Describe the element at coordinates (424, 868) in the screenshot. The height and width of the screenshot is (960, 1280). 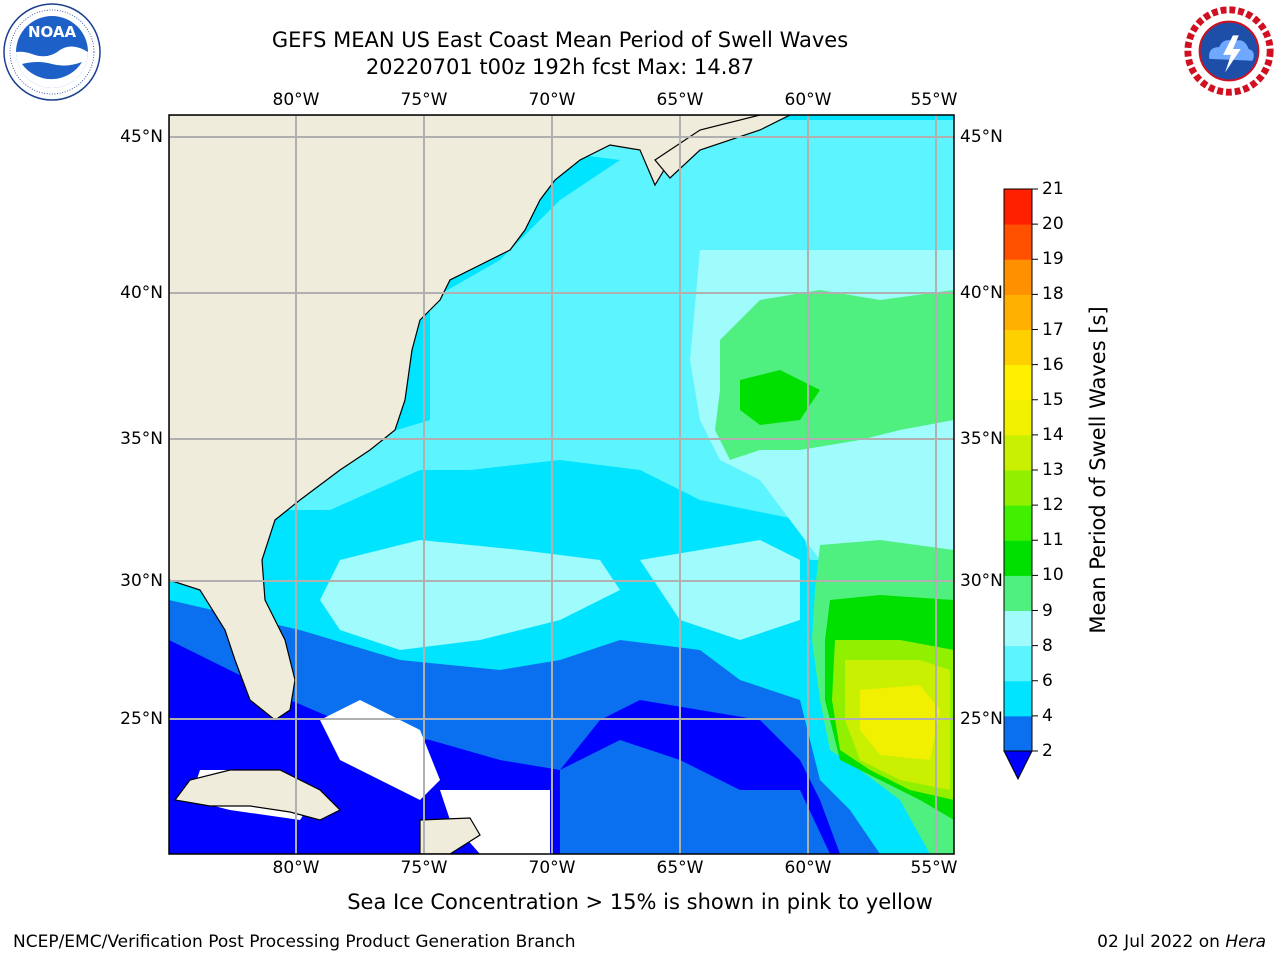
I see `lon-label-bottom: 75°W` at that location.